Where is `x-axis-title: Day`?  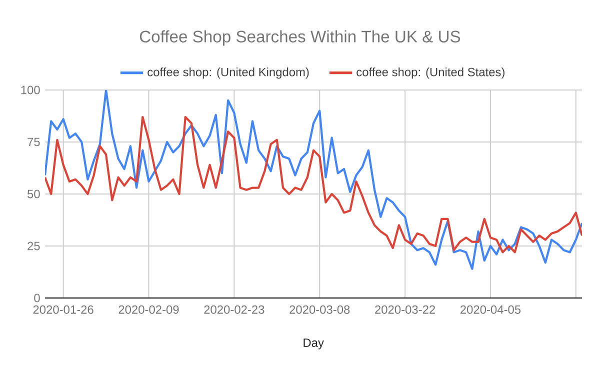
x-axis-title: Day is located at coordinates (314, 344).